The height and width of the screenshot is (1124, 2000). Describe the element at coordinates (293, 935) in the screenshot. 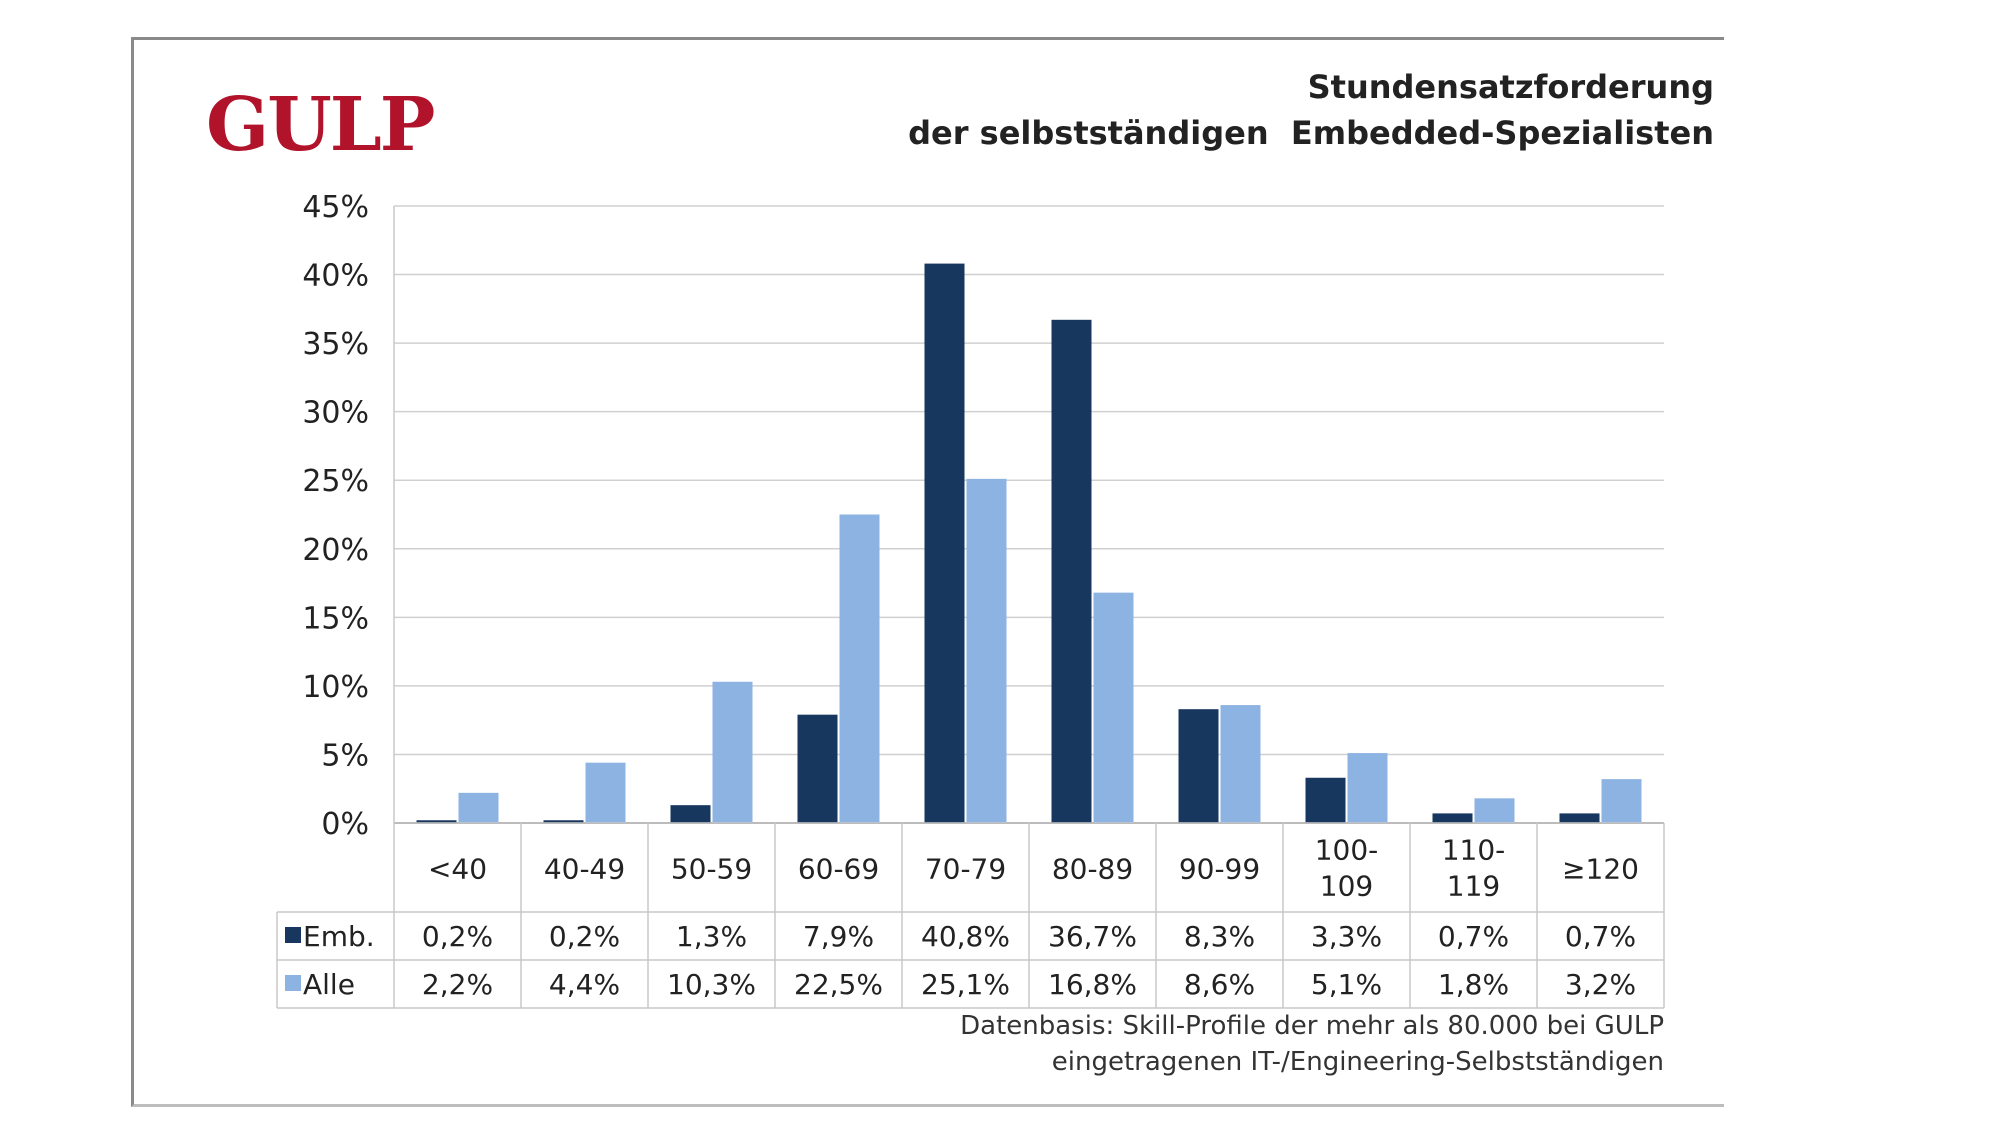

I see `legend-swatch-emb` at that location.